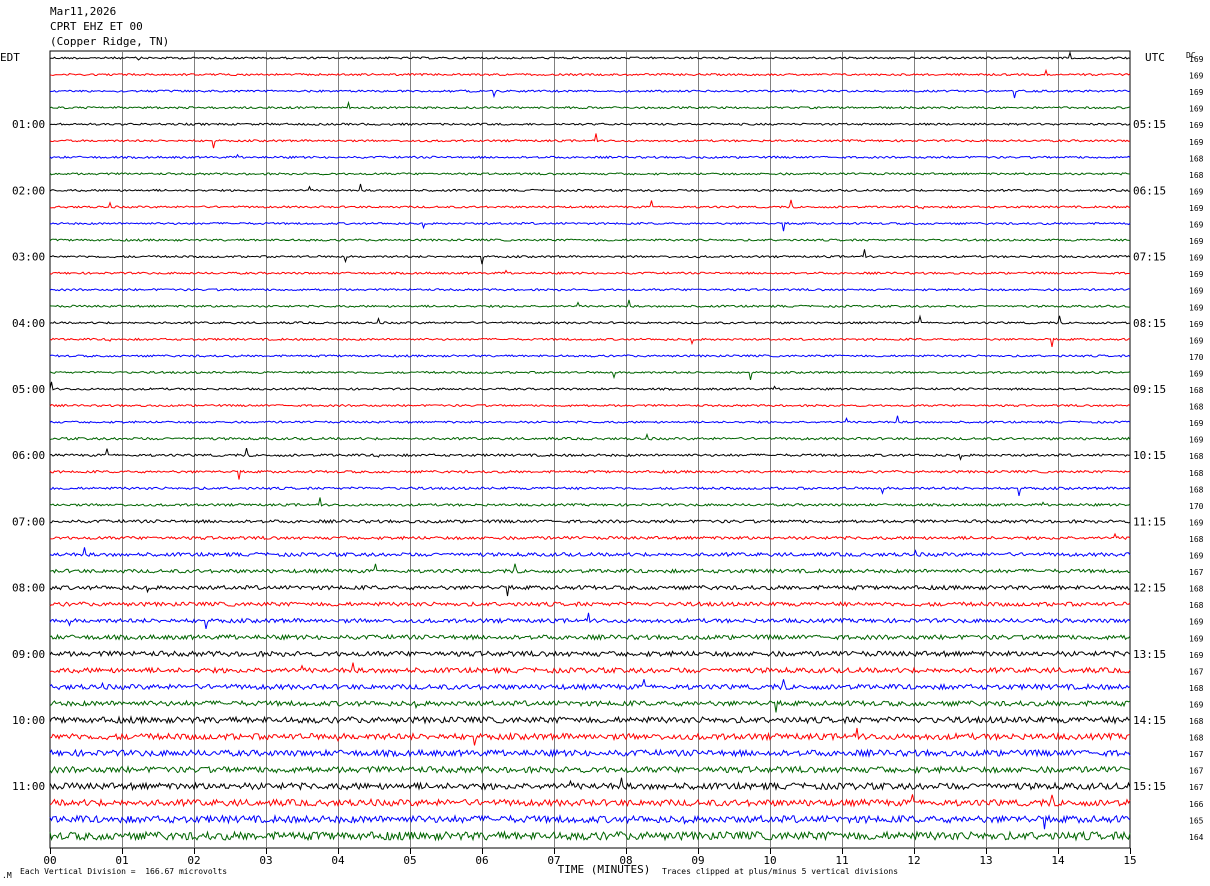 The height and width of the screenshot is (886, 1210). I want to click on right-timezone-label: UTC, so click(1155, 57).